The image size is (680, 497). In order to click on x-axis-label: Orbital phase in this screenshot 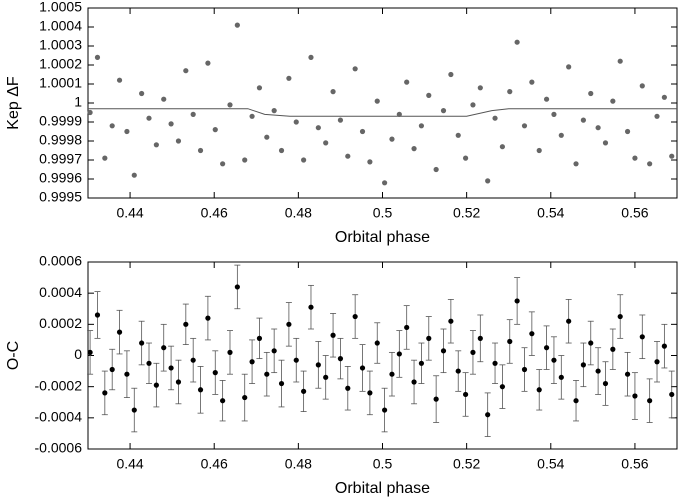, I will do `click(382, 488)`.